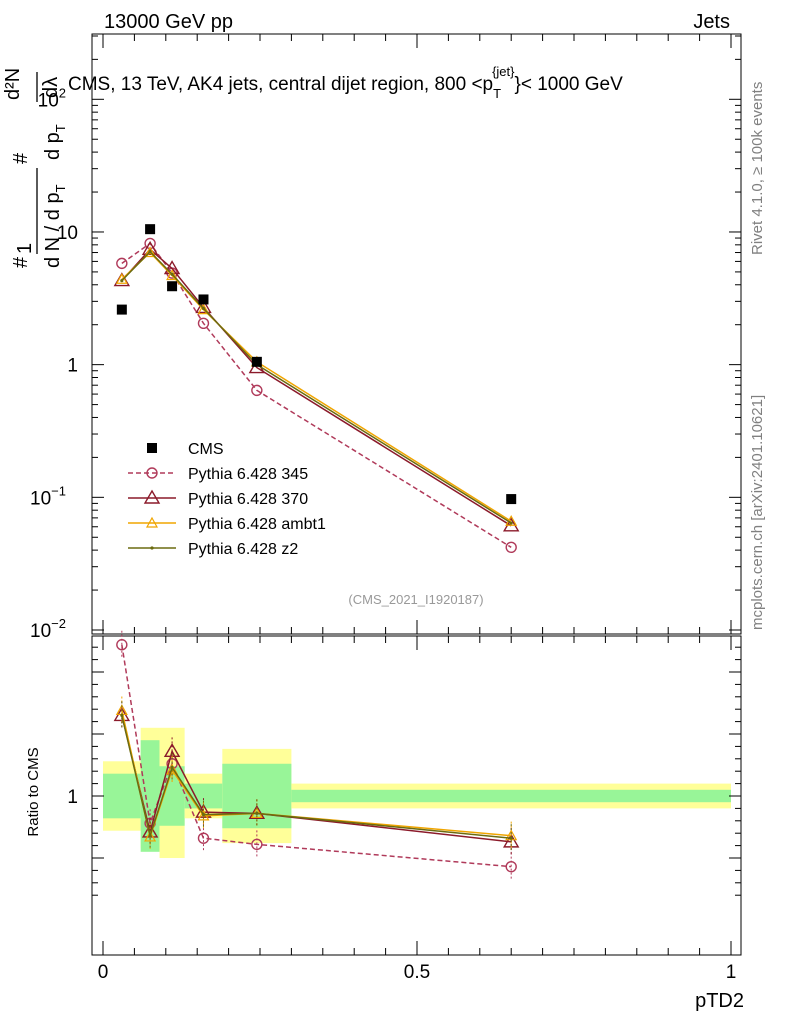 Image resolution: width=786 pixels, height=1024 pixels. I want to click on collision-label: 13000 GeV pp, so click(168, 22).